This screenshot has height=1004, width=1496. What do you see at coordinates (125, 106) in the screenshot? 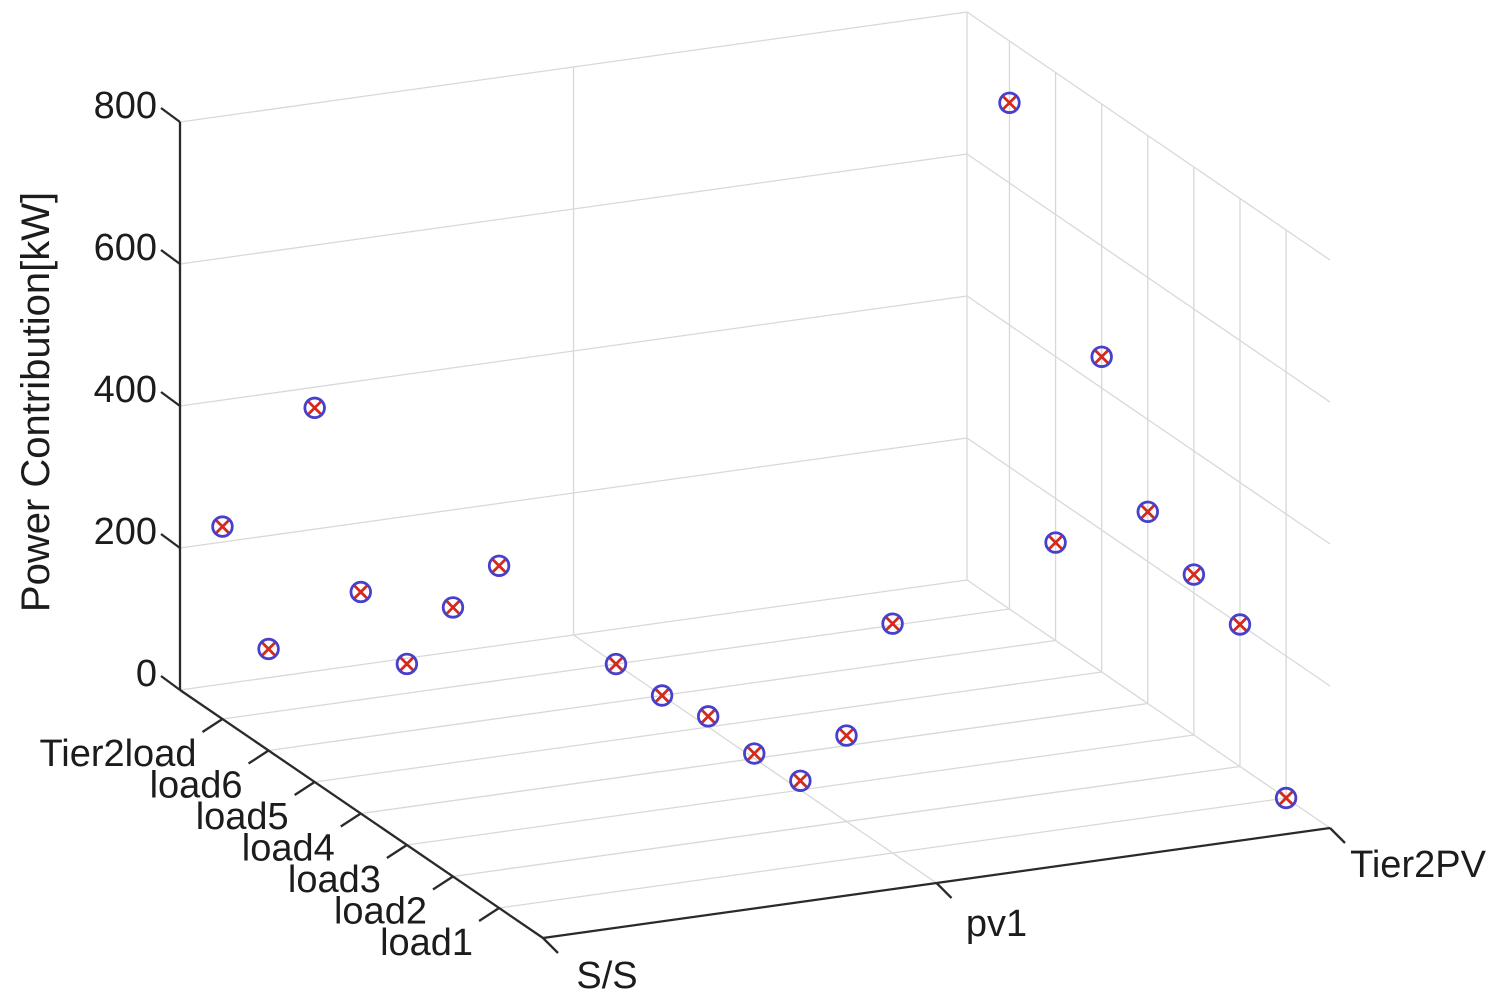
I see `z-tick-label: 800` at bounding box center [125, 106].